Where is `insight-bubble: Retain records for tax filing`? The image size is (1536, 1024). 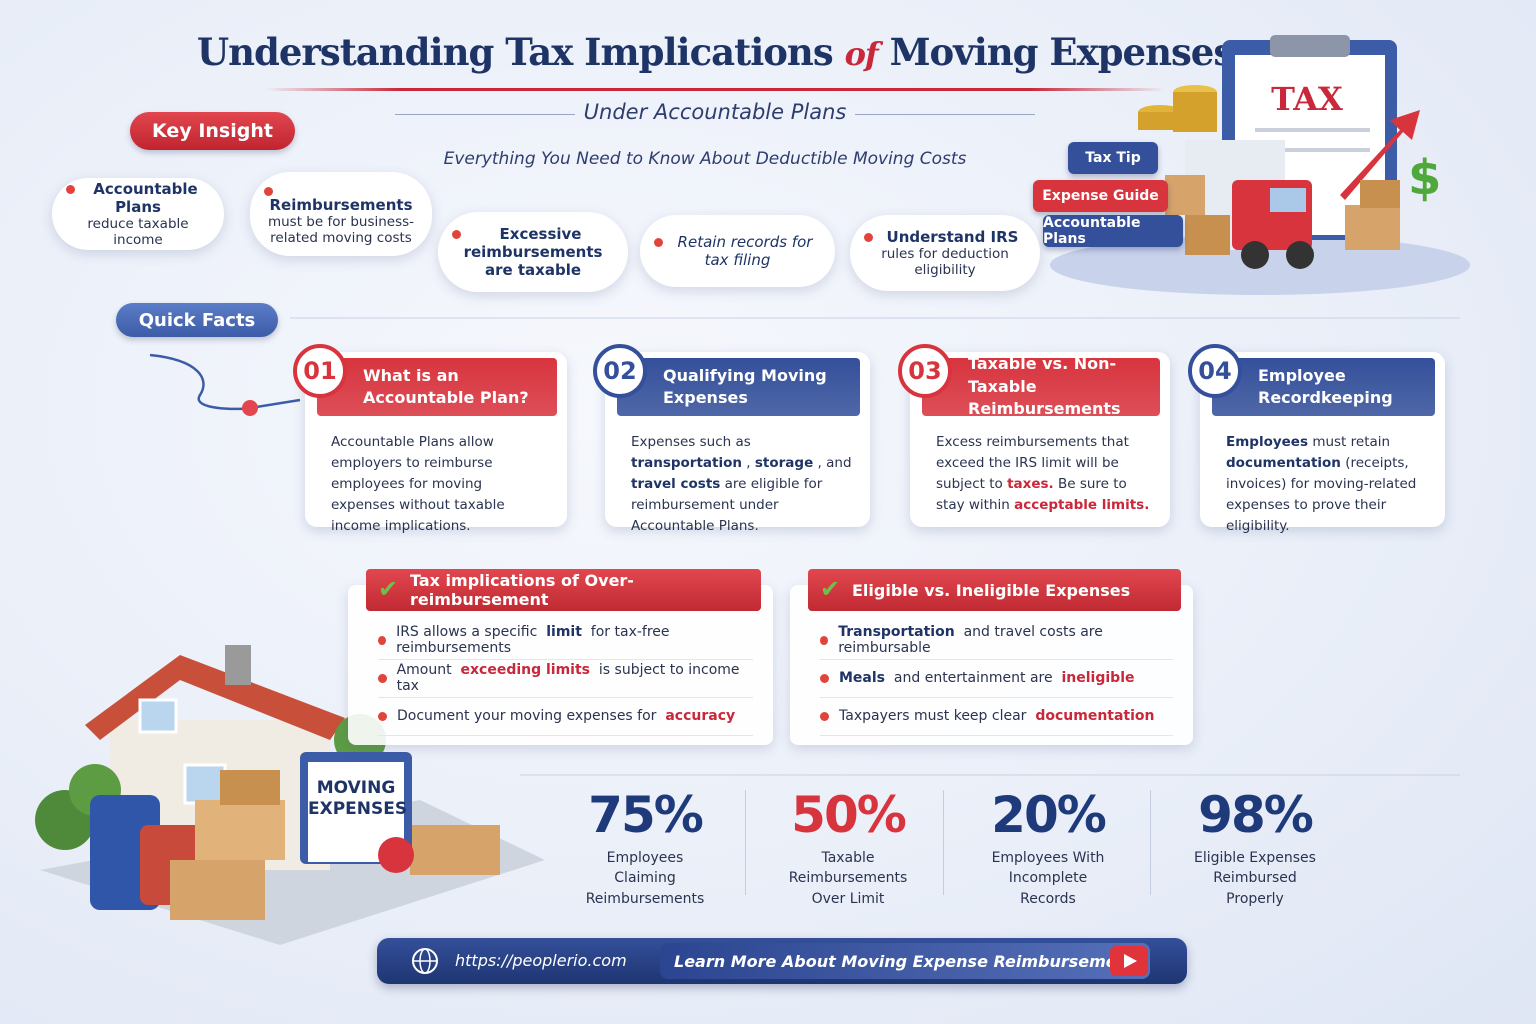
insight-bubble: Retain records for tax filing is located at coordinates (737, 251).